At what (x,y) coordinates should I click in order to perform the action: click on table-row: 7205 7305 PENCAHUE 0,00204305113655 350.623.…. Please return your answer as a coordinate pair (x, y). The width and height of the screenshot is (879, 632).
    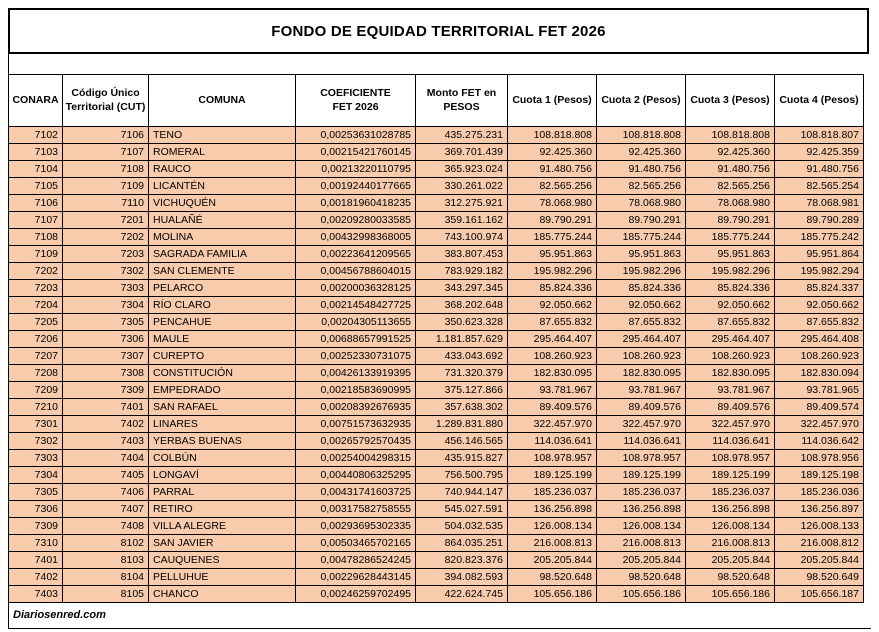
    Looking at the image, I should click on (436, 322).